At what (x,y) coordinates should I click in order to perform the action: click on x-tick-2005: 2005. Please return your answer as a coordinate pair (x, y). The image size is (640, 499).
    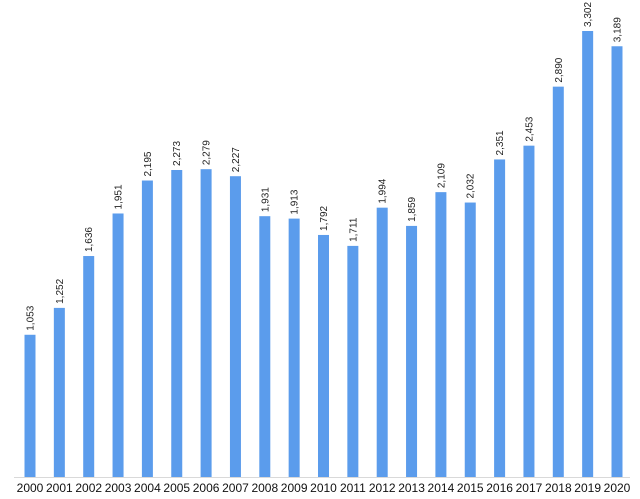
    Looking at the image, I should click on (176, 488).